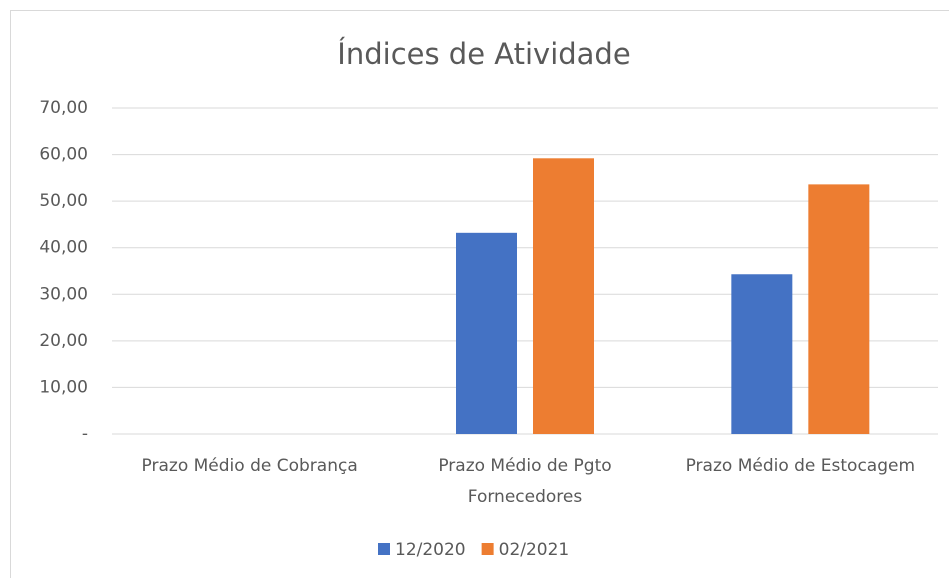 Image resolution: width=949 pixels, height=578 pixels. Describe the element at coordinates (800, 466) in the screenshot. I see `x-tick-label: Prazo Médio de Estocagem` at that location.